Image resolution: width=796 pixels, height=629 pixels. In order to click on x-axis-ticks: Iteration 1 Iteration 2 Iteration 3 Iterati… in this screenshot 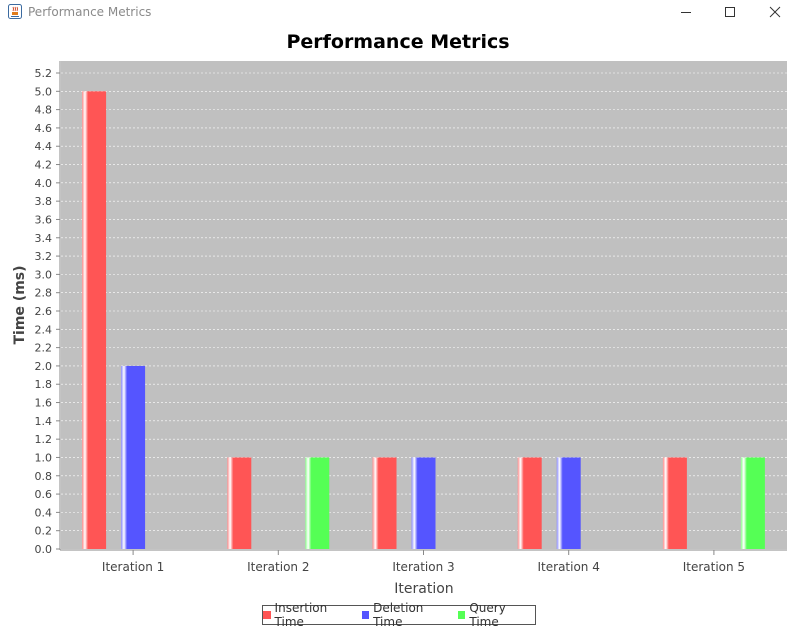, I will do `click(423, 562)`.